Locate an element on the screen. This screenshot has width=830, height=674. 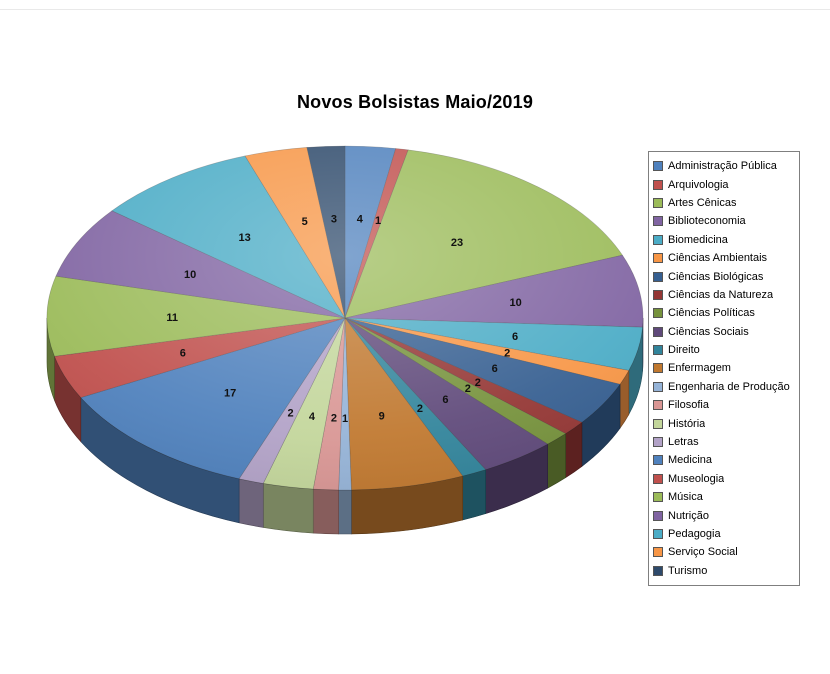
legend-item: Arquivologia is located at coordinates (724, 184).